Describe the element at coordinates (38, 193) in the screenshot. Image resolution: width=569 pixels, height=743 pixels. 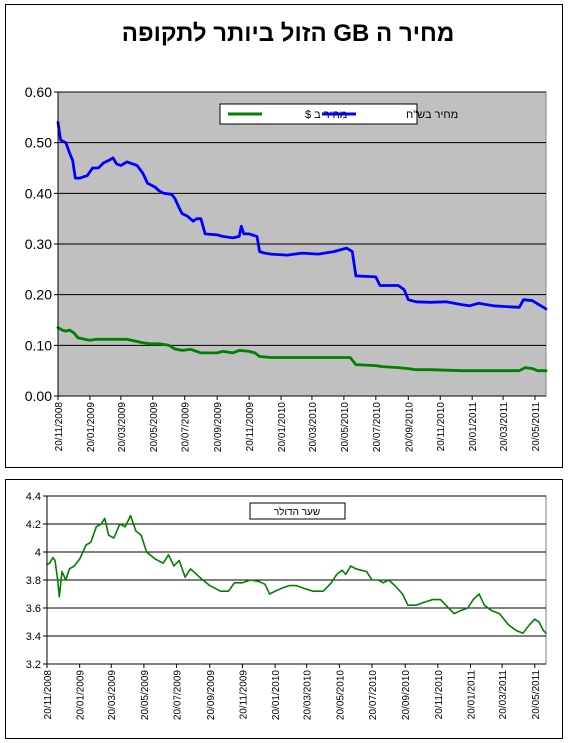
I see `y-tick-label: 0.40` at that location.